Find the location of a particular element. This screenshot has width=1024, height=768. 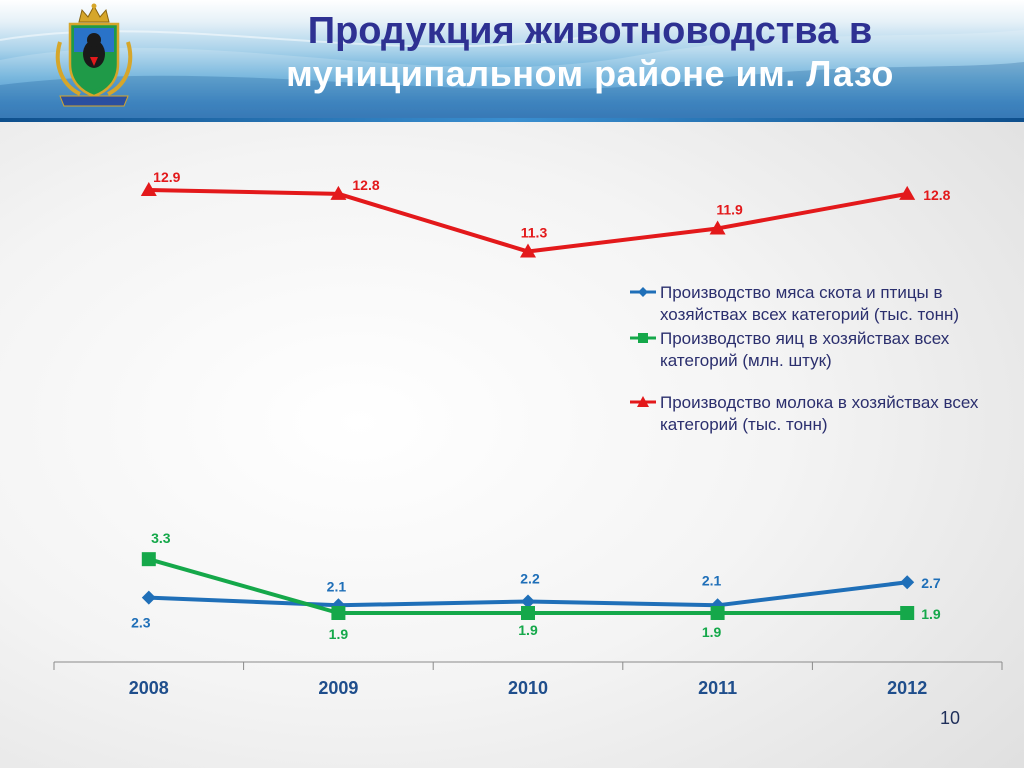

data-label: 12.9 is located at coordinates (166, 177).